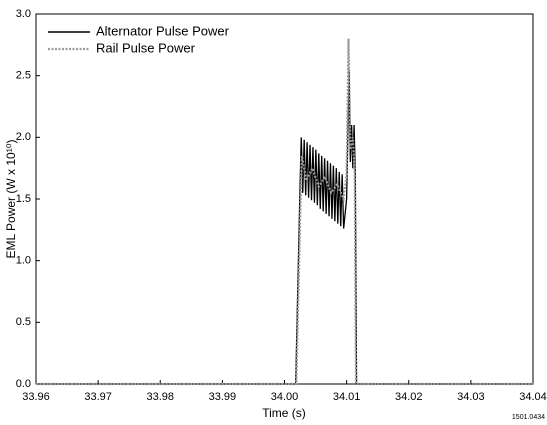 The image size is (547, 425). Describe the element at coordinates (285, 397) in the screenshot. I see `x-tick-label: 34.00` at that location.